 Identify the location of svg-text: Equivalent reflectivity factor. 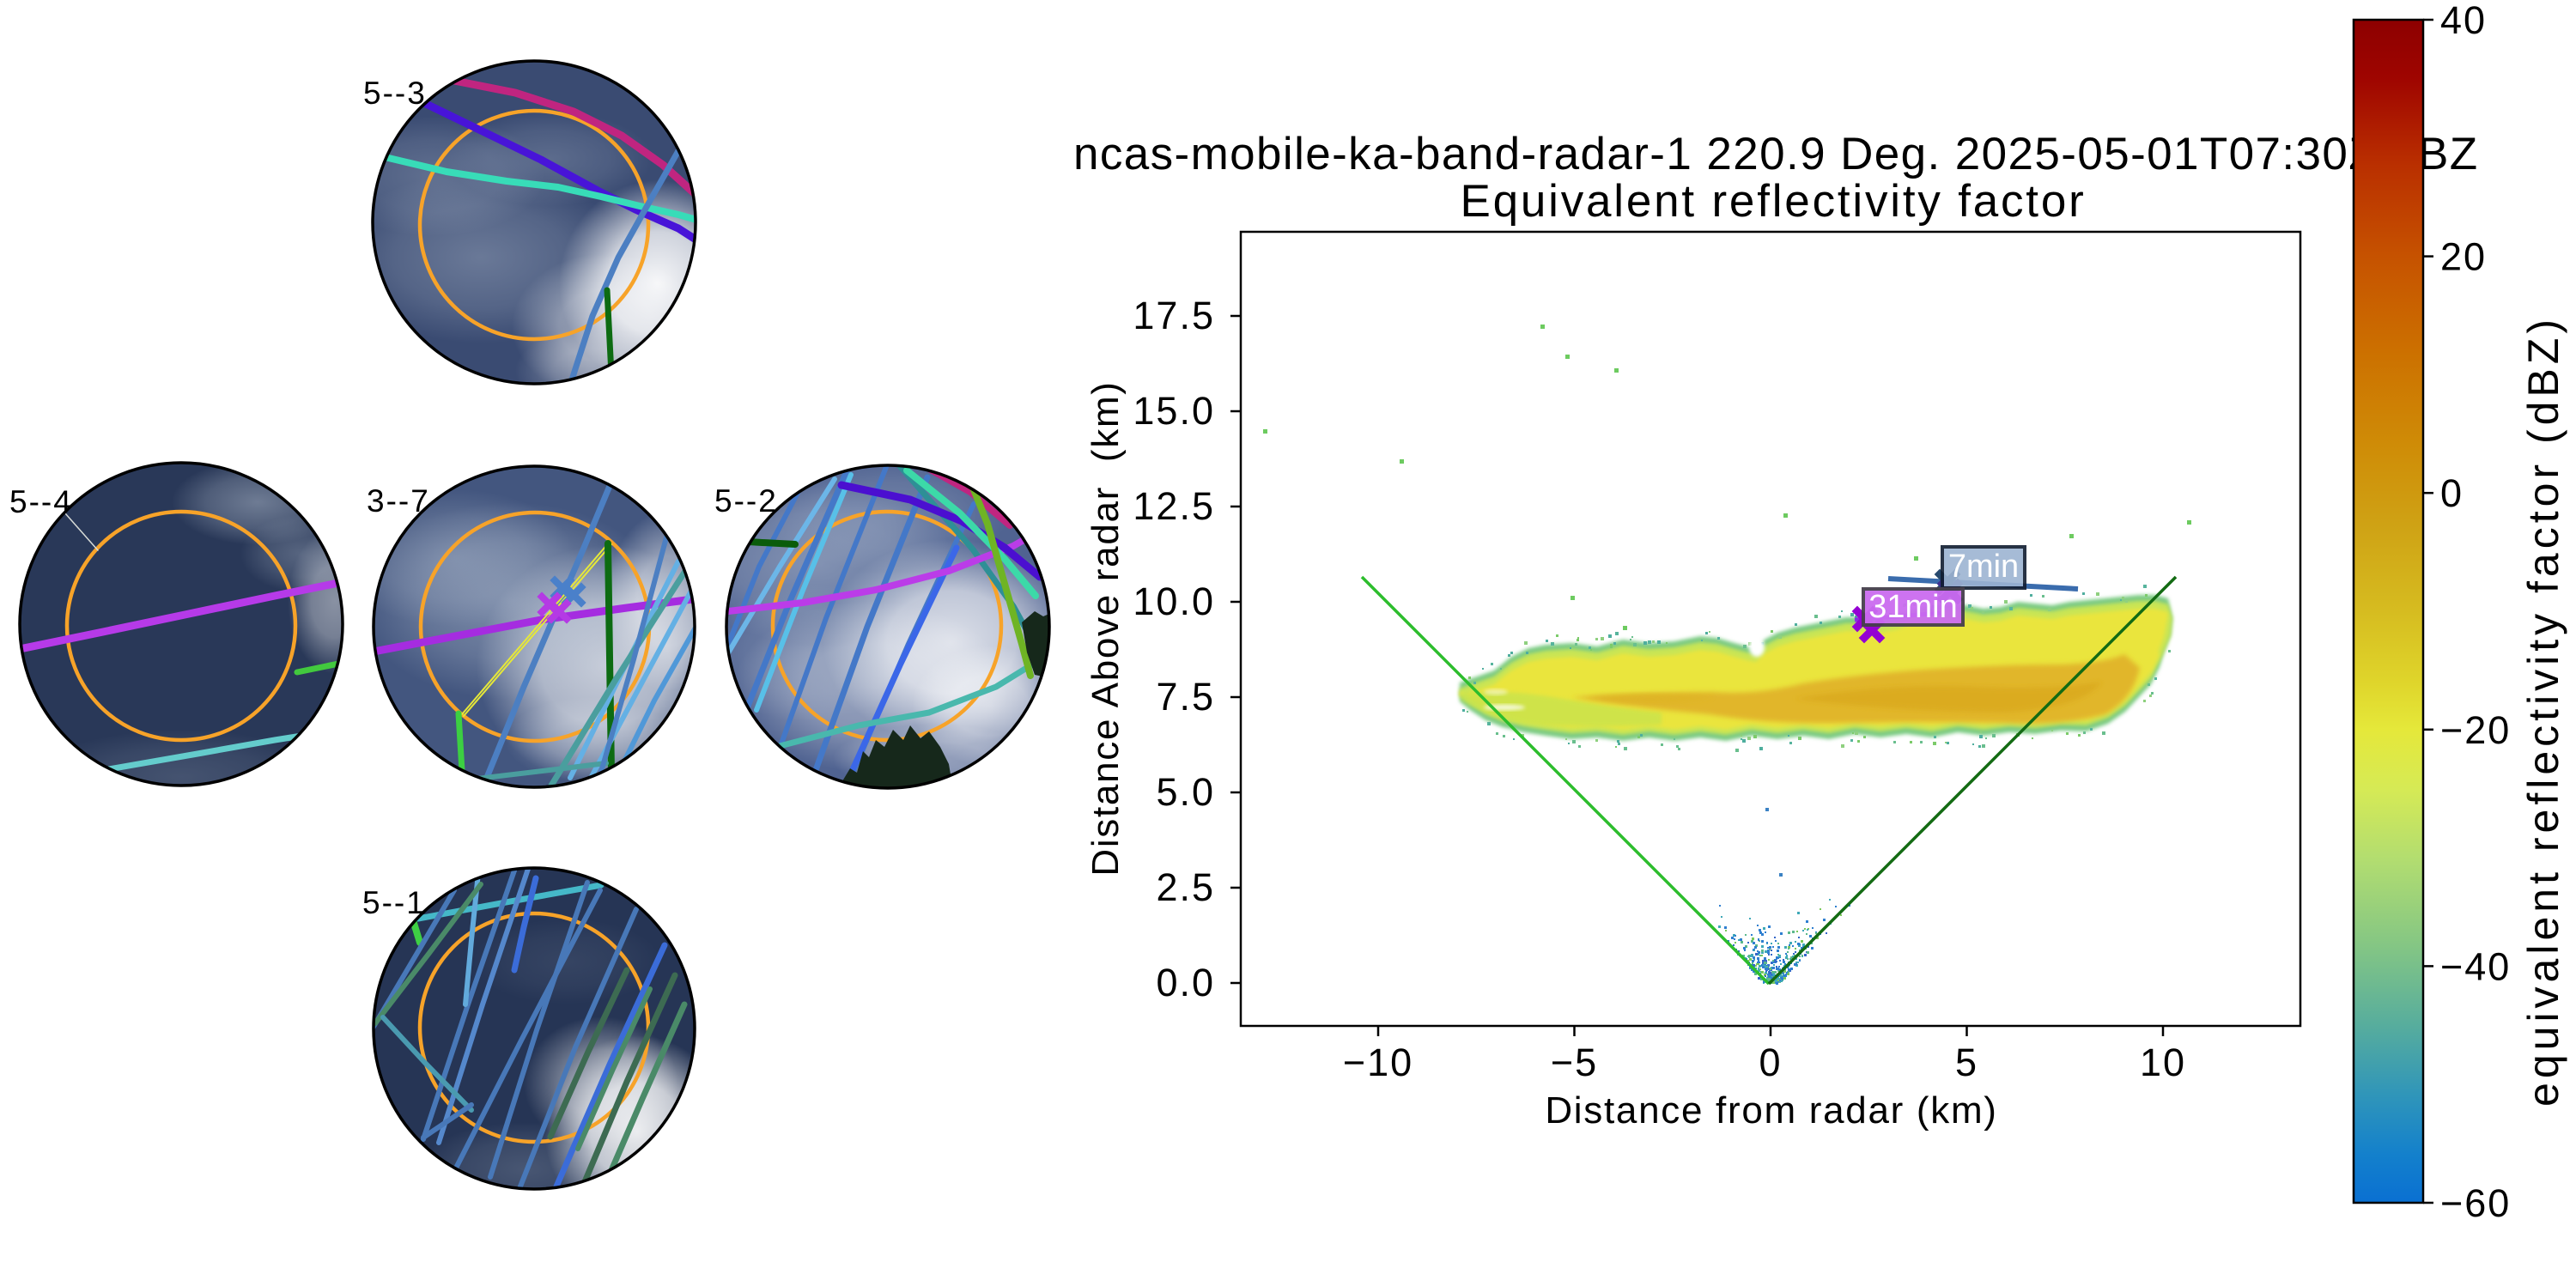
(1773, 201).